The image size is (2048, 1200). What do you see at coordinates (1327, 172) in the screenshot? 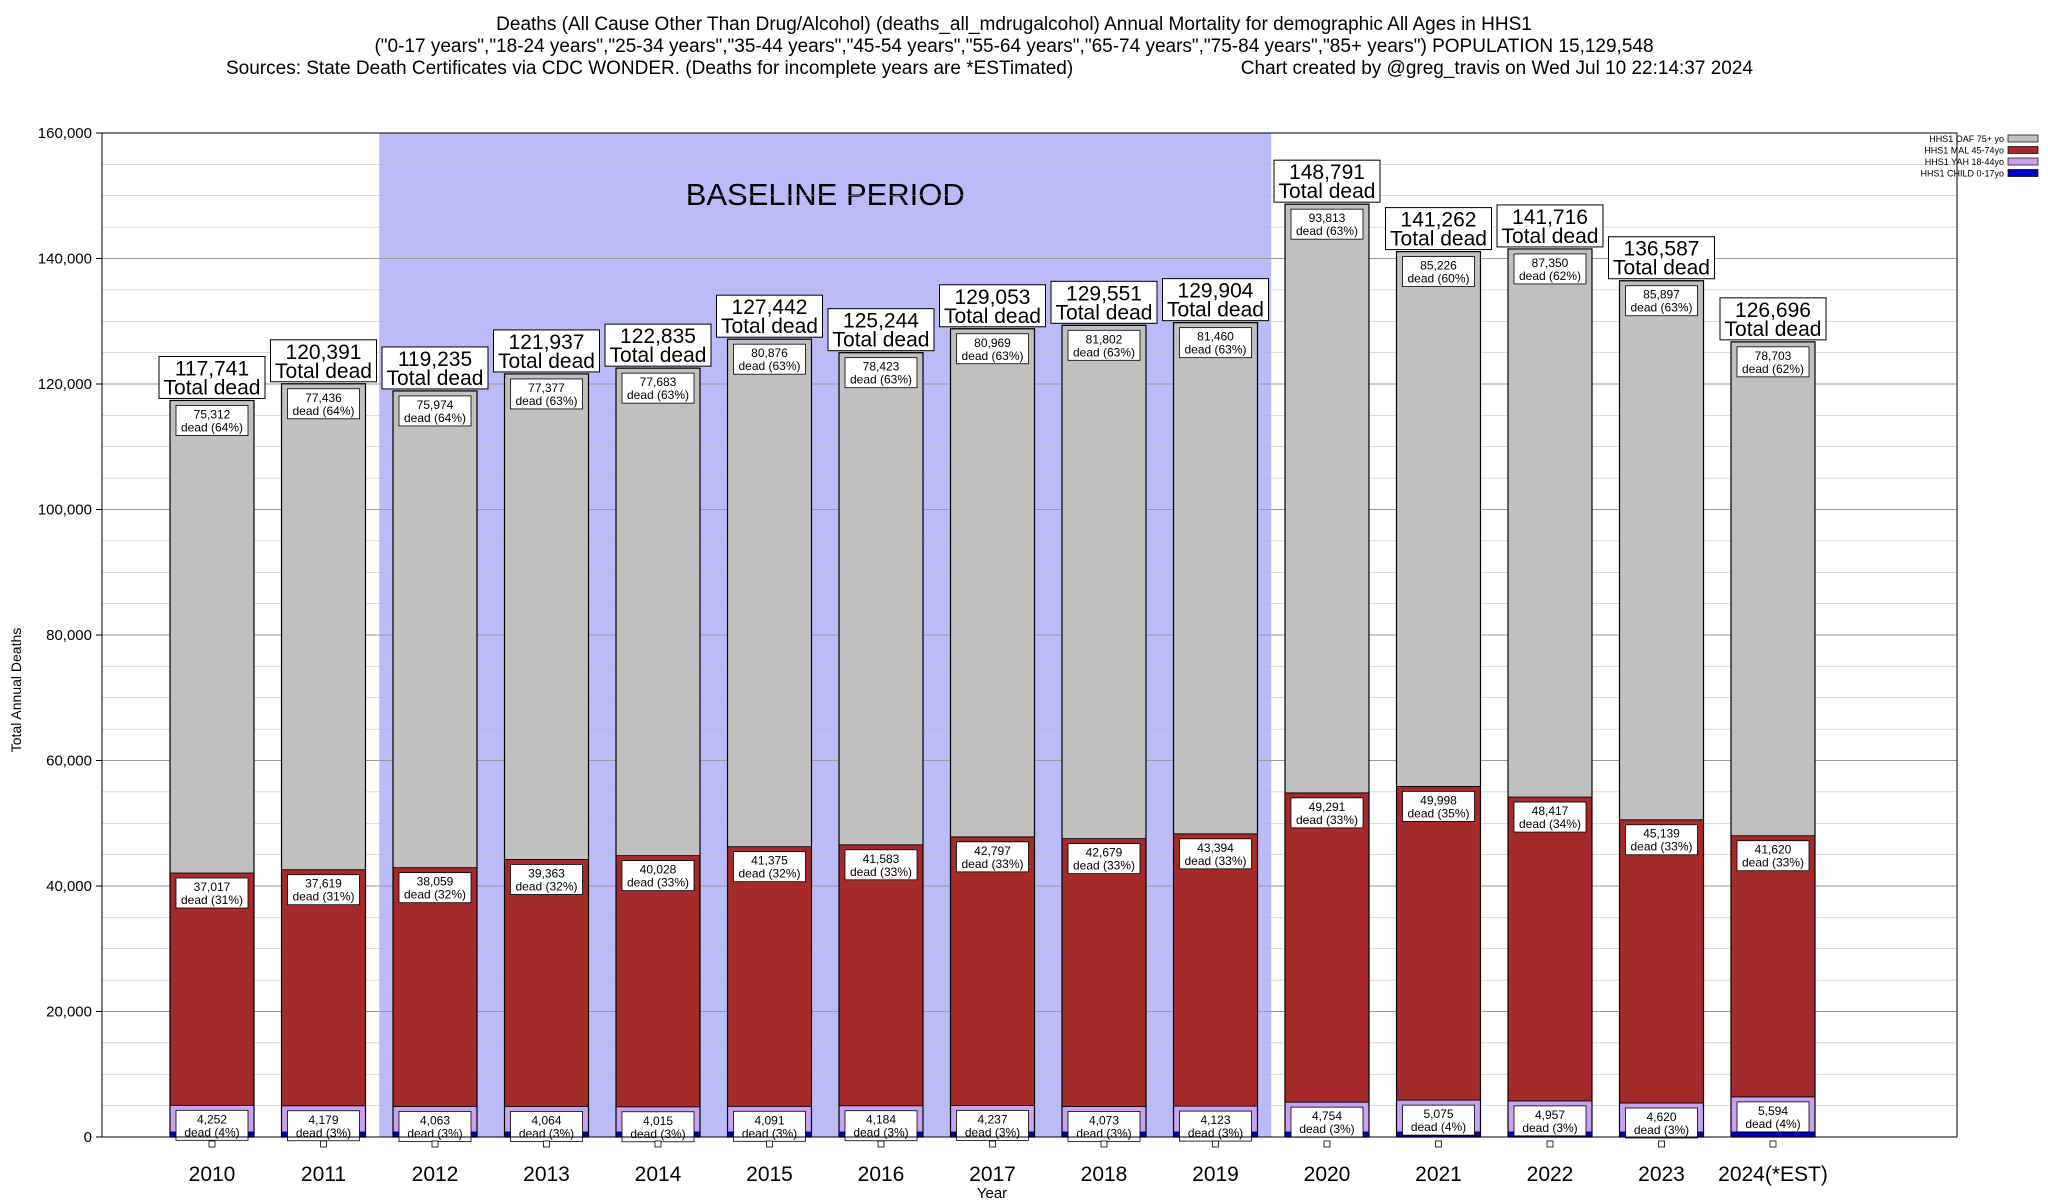
I see `total-value-label: 148,791` at bounding box center [1327, 172].